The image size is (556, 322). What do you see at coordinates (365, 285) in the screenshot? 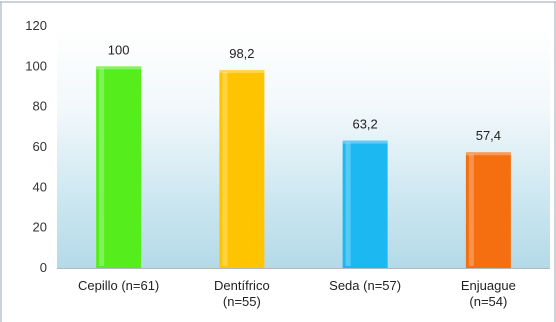
I see `category-label: Seda (n=57)` at bounding box center [365, 285].